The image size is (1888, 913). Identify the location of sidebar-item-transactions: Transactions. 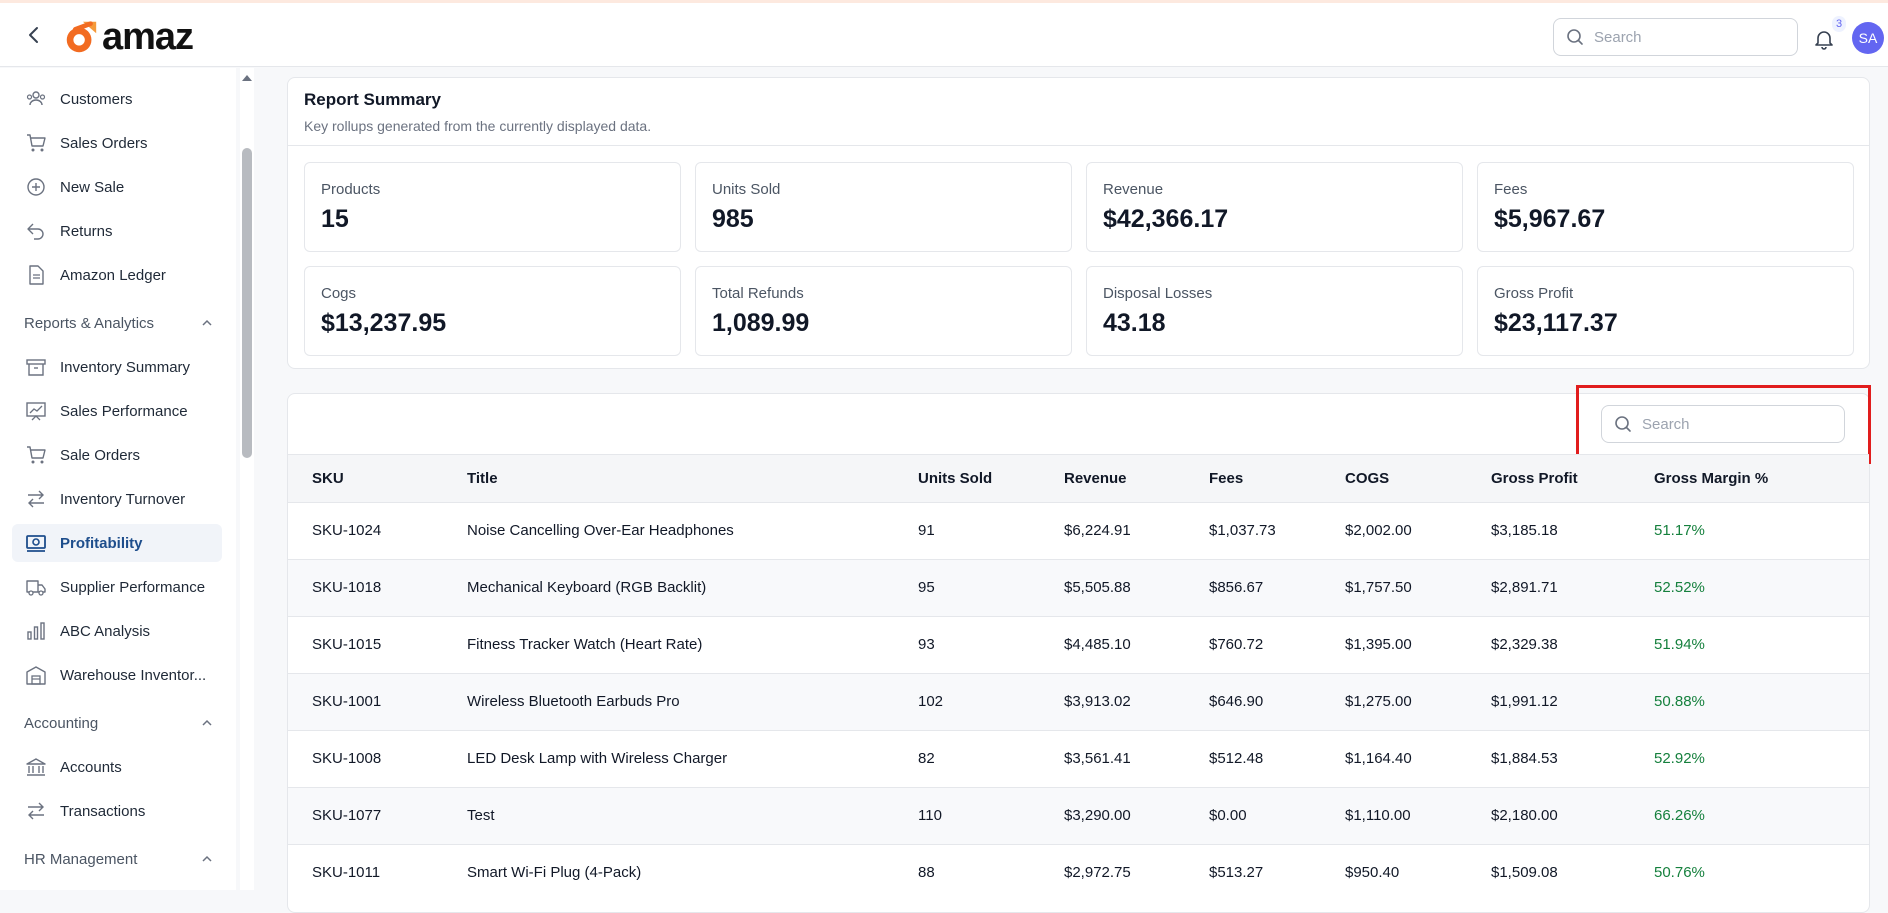
(117, 811).